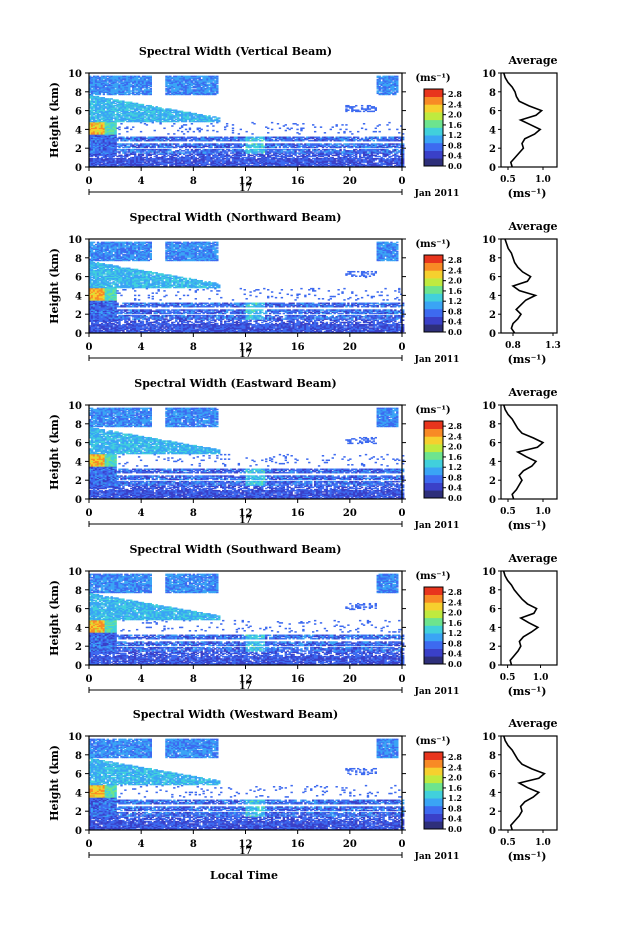 This screenshot has height=929, width=623. I want to click on profile-x-tick-label: 0.8, so click(513, 346).